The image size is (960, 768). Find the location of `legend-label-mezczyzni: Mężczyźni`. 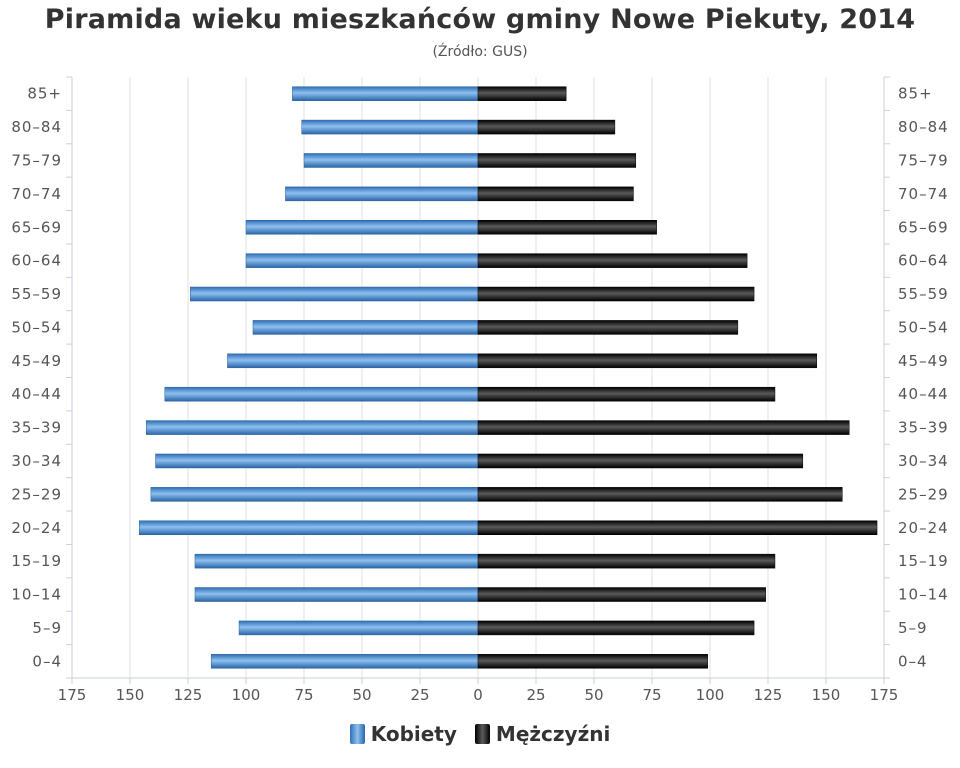

legend-label-mezczyzni: Mężczyźni is located at coordinates (553, 734).